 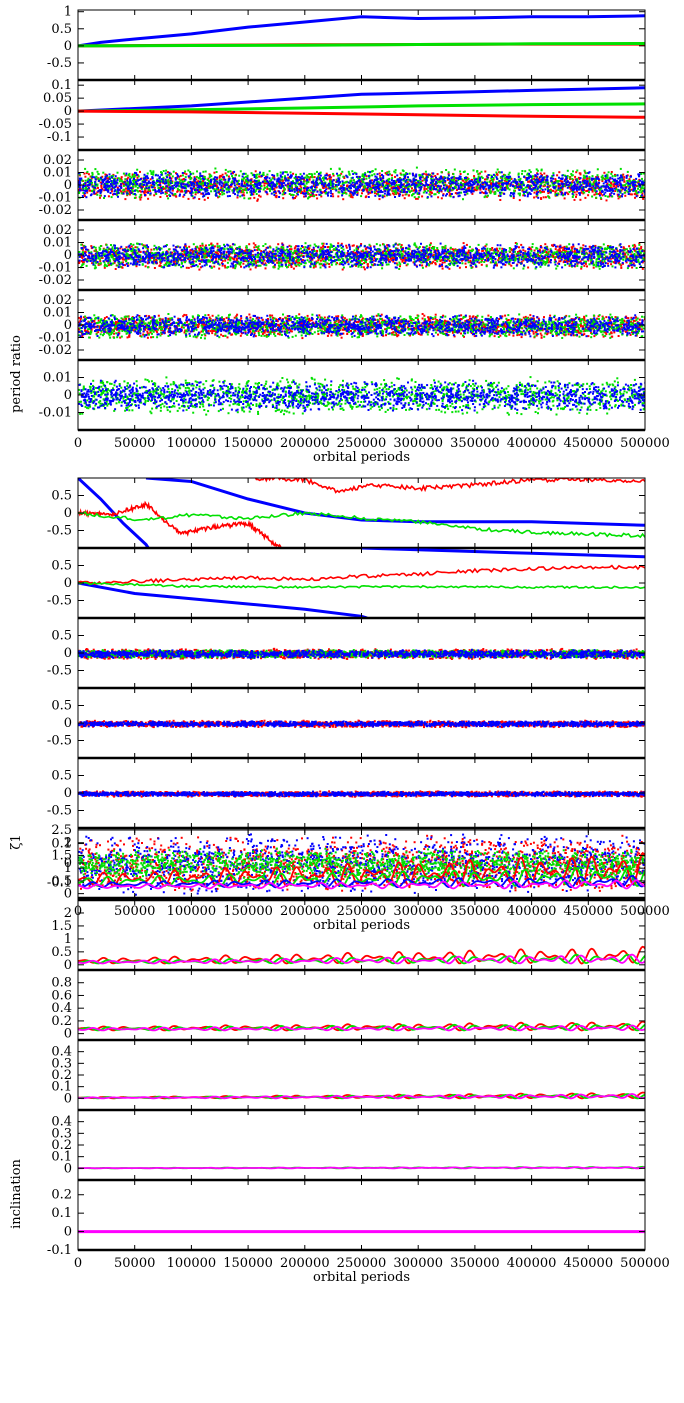 I want to click on x-tick-label: 400000, so click(x=532, y=911).